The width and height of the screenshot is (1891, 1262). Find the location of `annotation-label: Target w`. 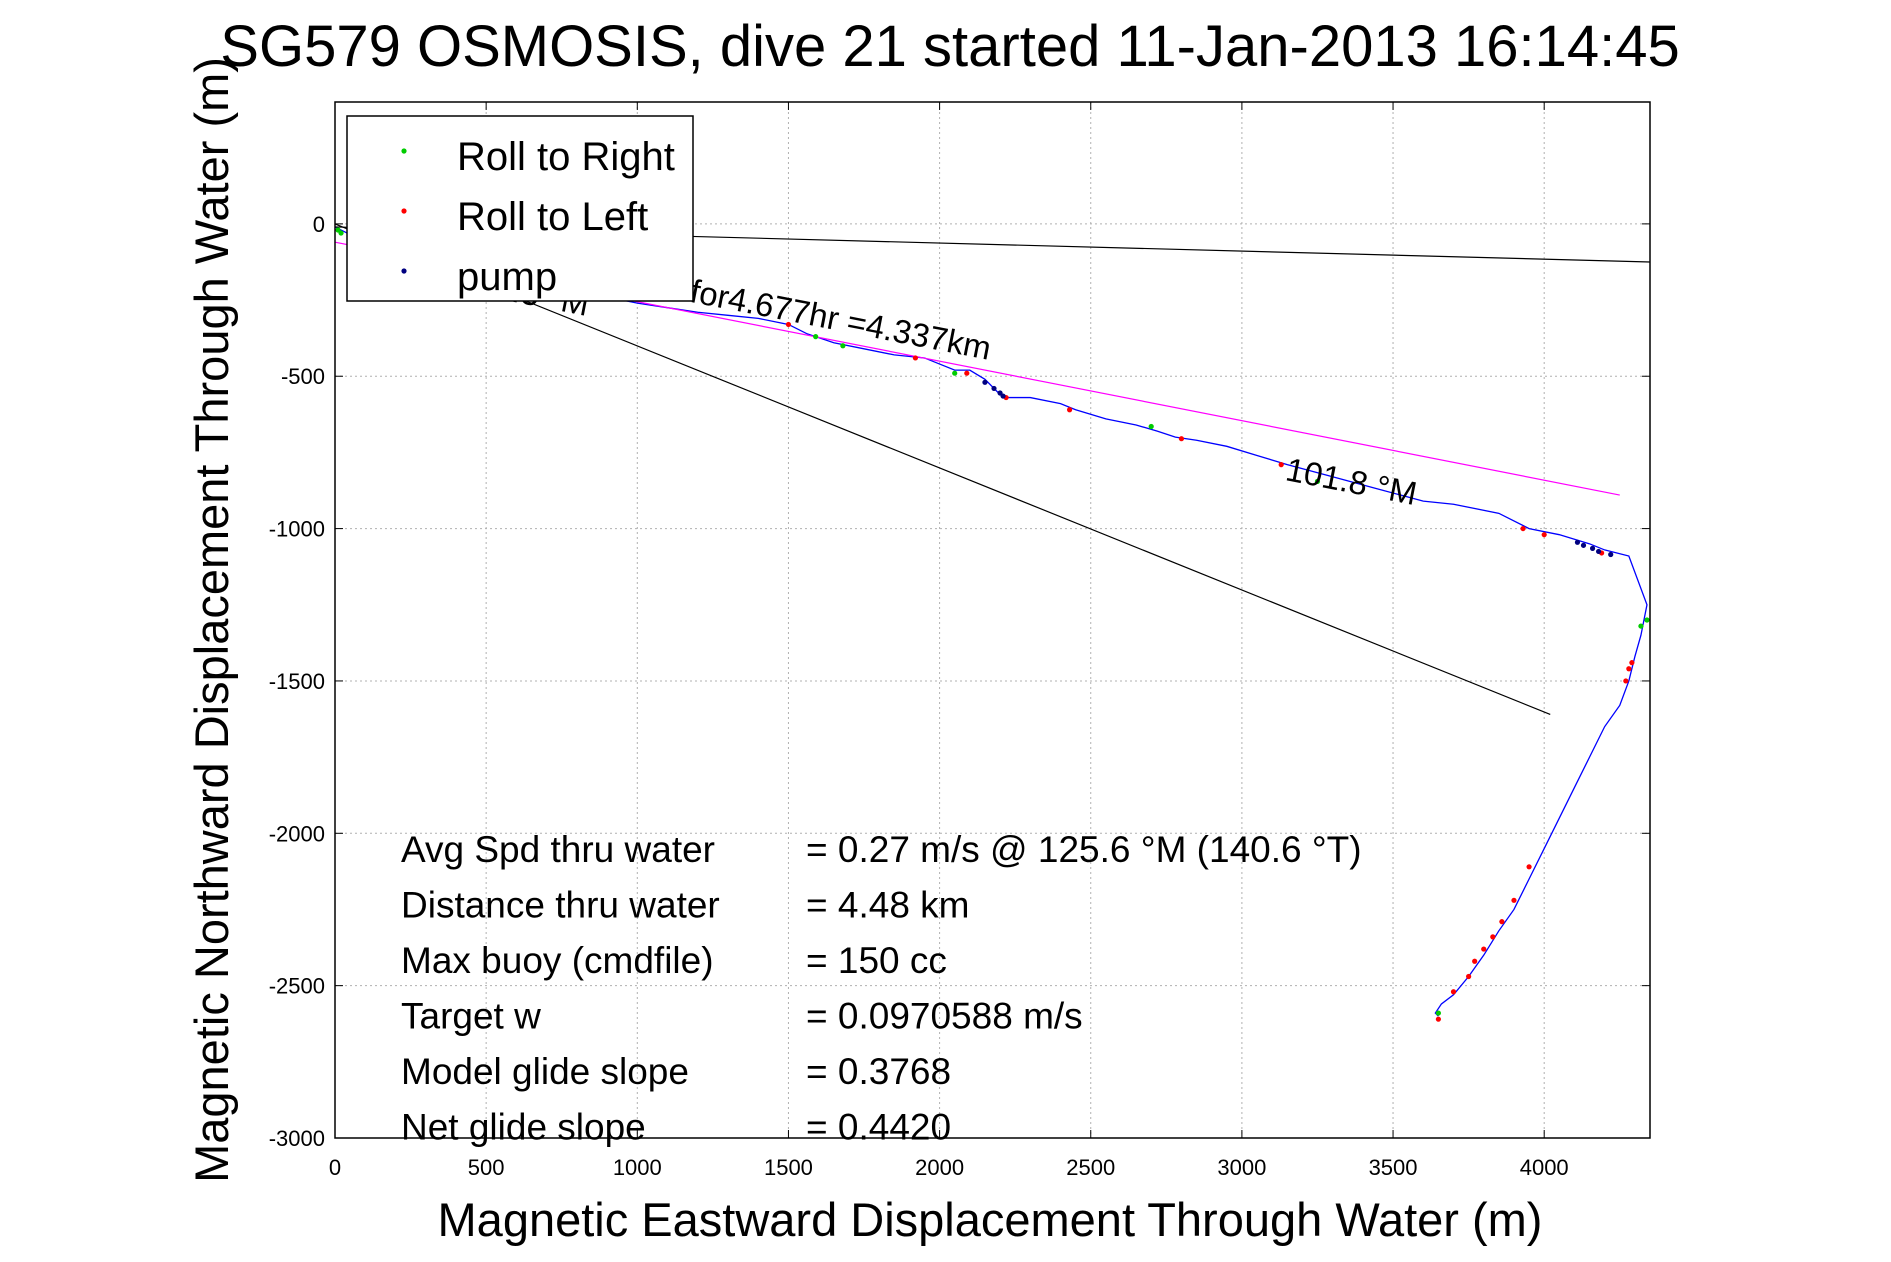

annotation-label: Target w is located at coordinates (471, 1016).